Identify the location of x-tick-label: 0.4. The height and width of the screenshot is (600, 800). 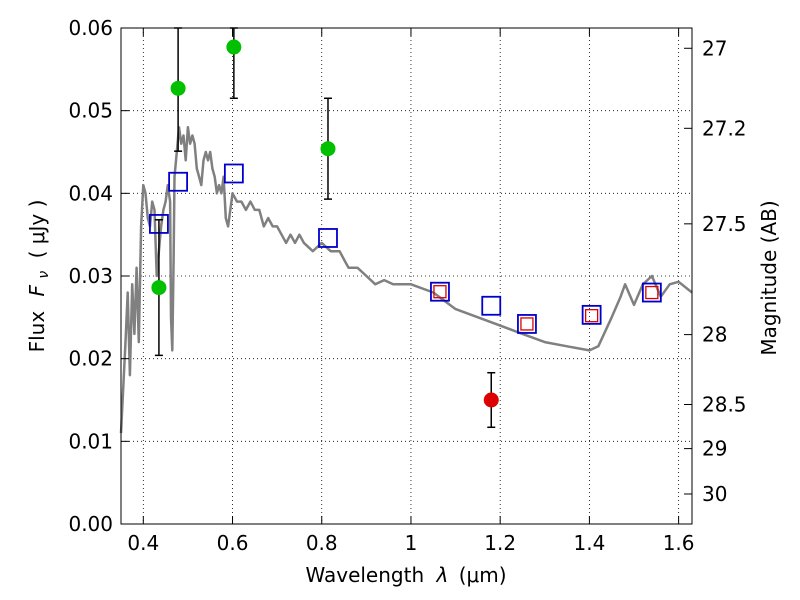
(143, 543).